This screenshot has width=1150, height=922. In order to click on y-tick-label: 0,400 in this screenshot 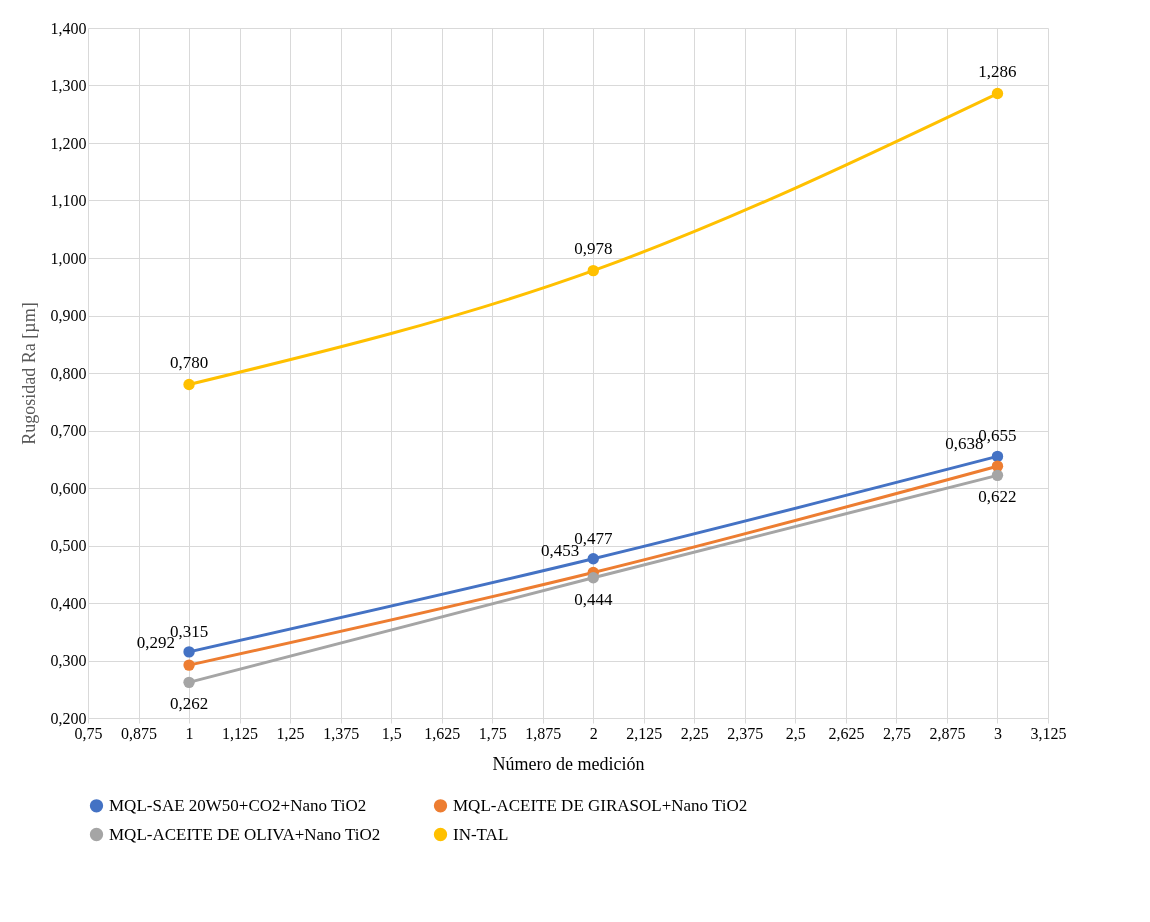, I will do `click(68, 603)`.